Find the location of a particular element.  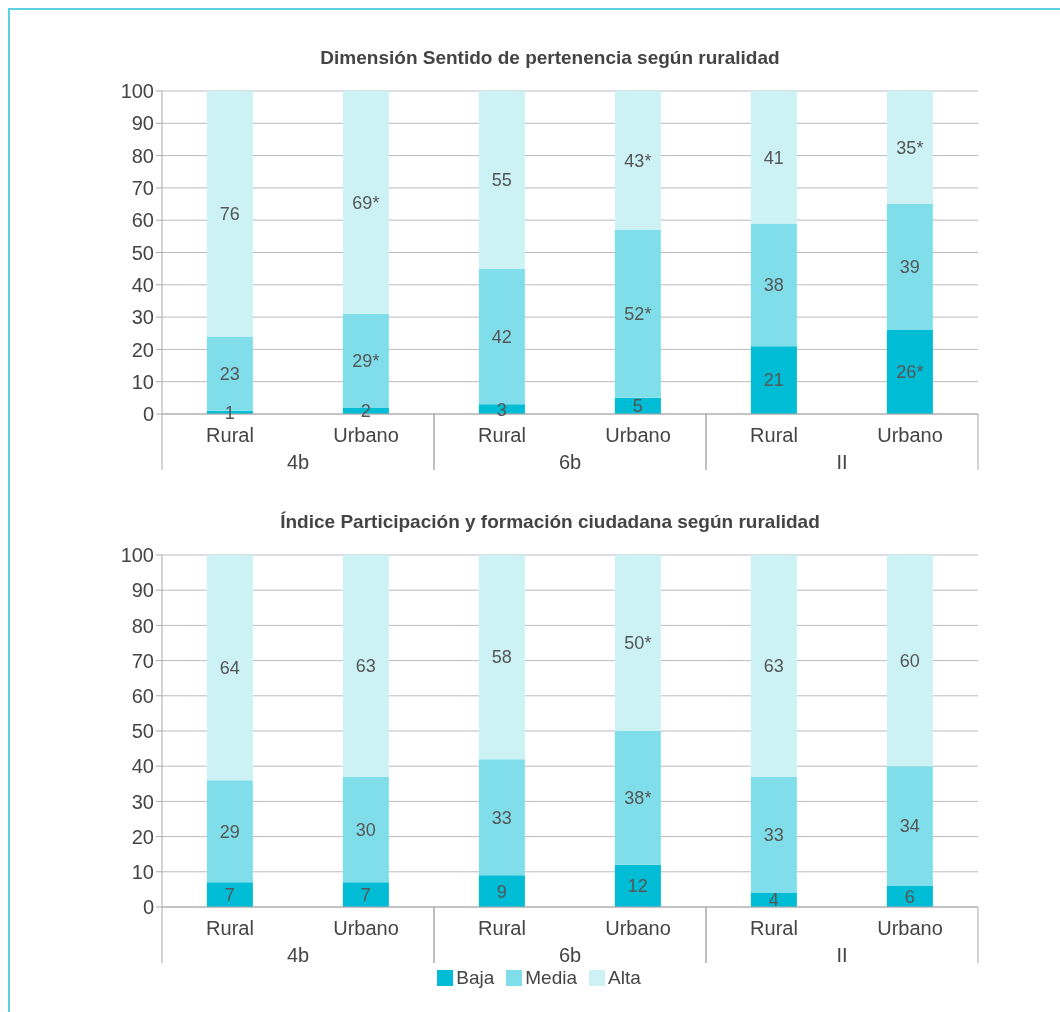

data-label: 52* is located at coordinates (638, 314).